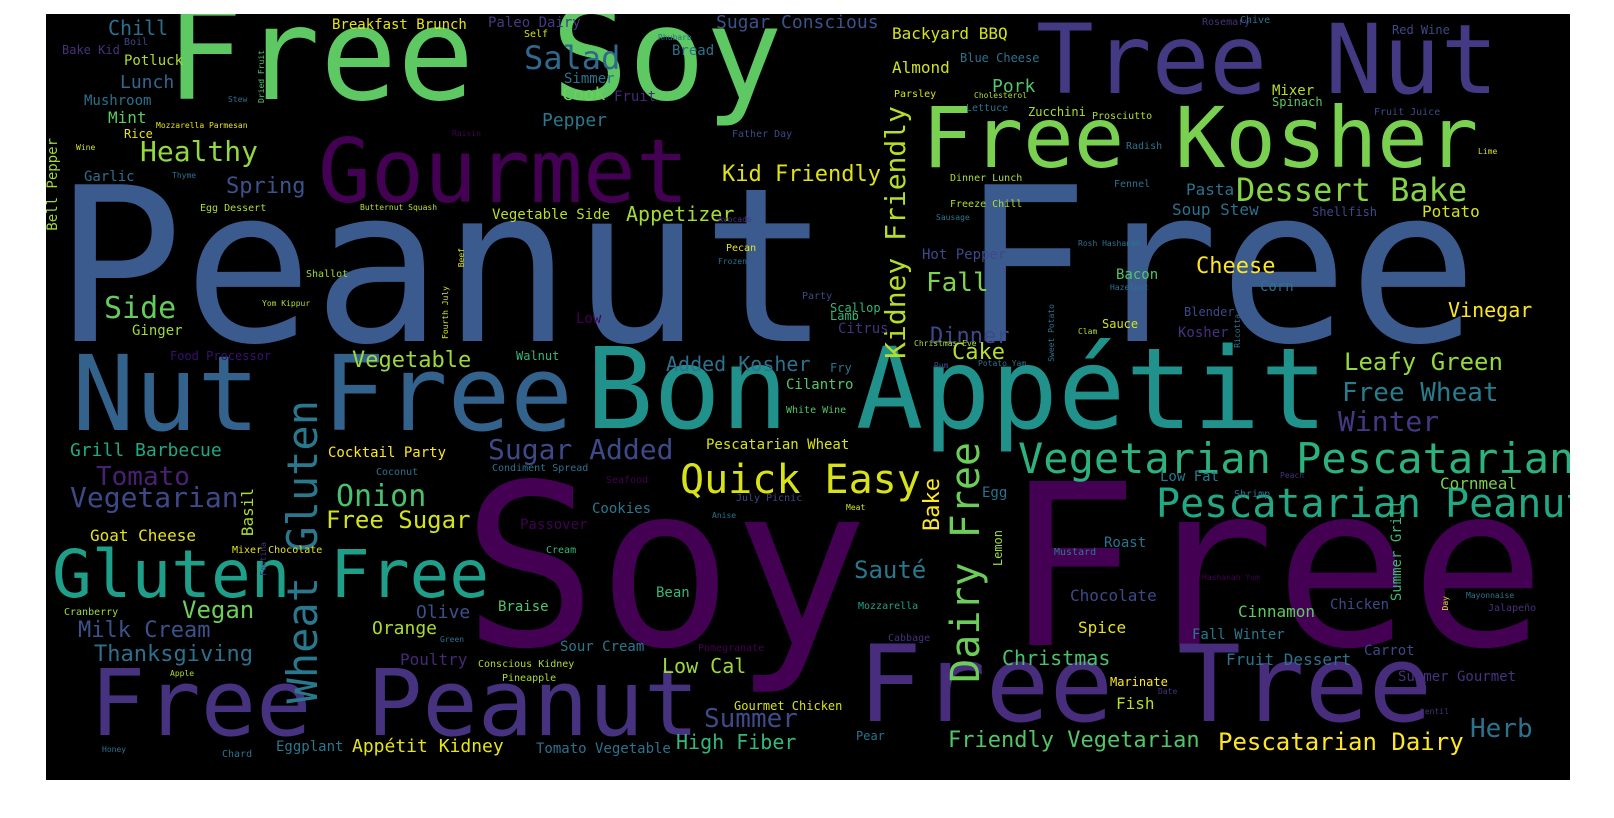  What do you see at coordinates (915, 94) in the screenshot?
I see `word: Parsley` at bounding box center [915, 94].